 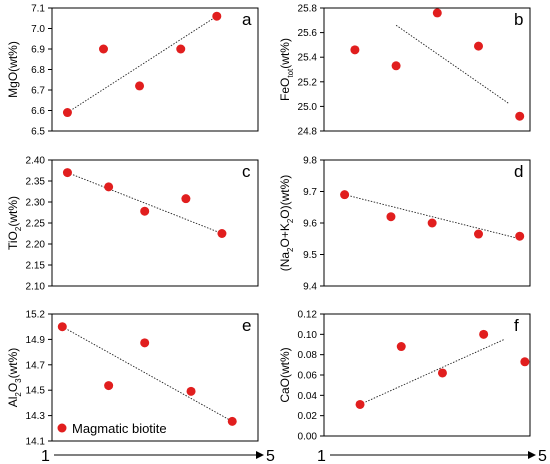 I want to click on y-tick-label: 9.7, so click(x=310, y=192).